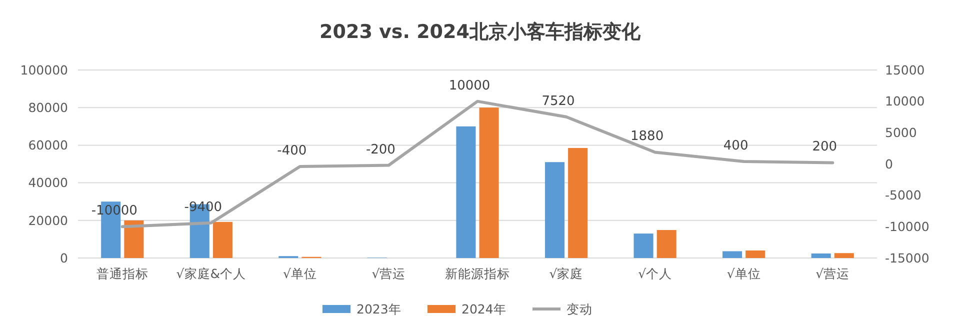  Describe the element at coordinates (889, 164) in the screenshot. I see `y2-tick-label: 0` at that location.